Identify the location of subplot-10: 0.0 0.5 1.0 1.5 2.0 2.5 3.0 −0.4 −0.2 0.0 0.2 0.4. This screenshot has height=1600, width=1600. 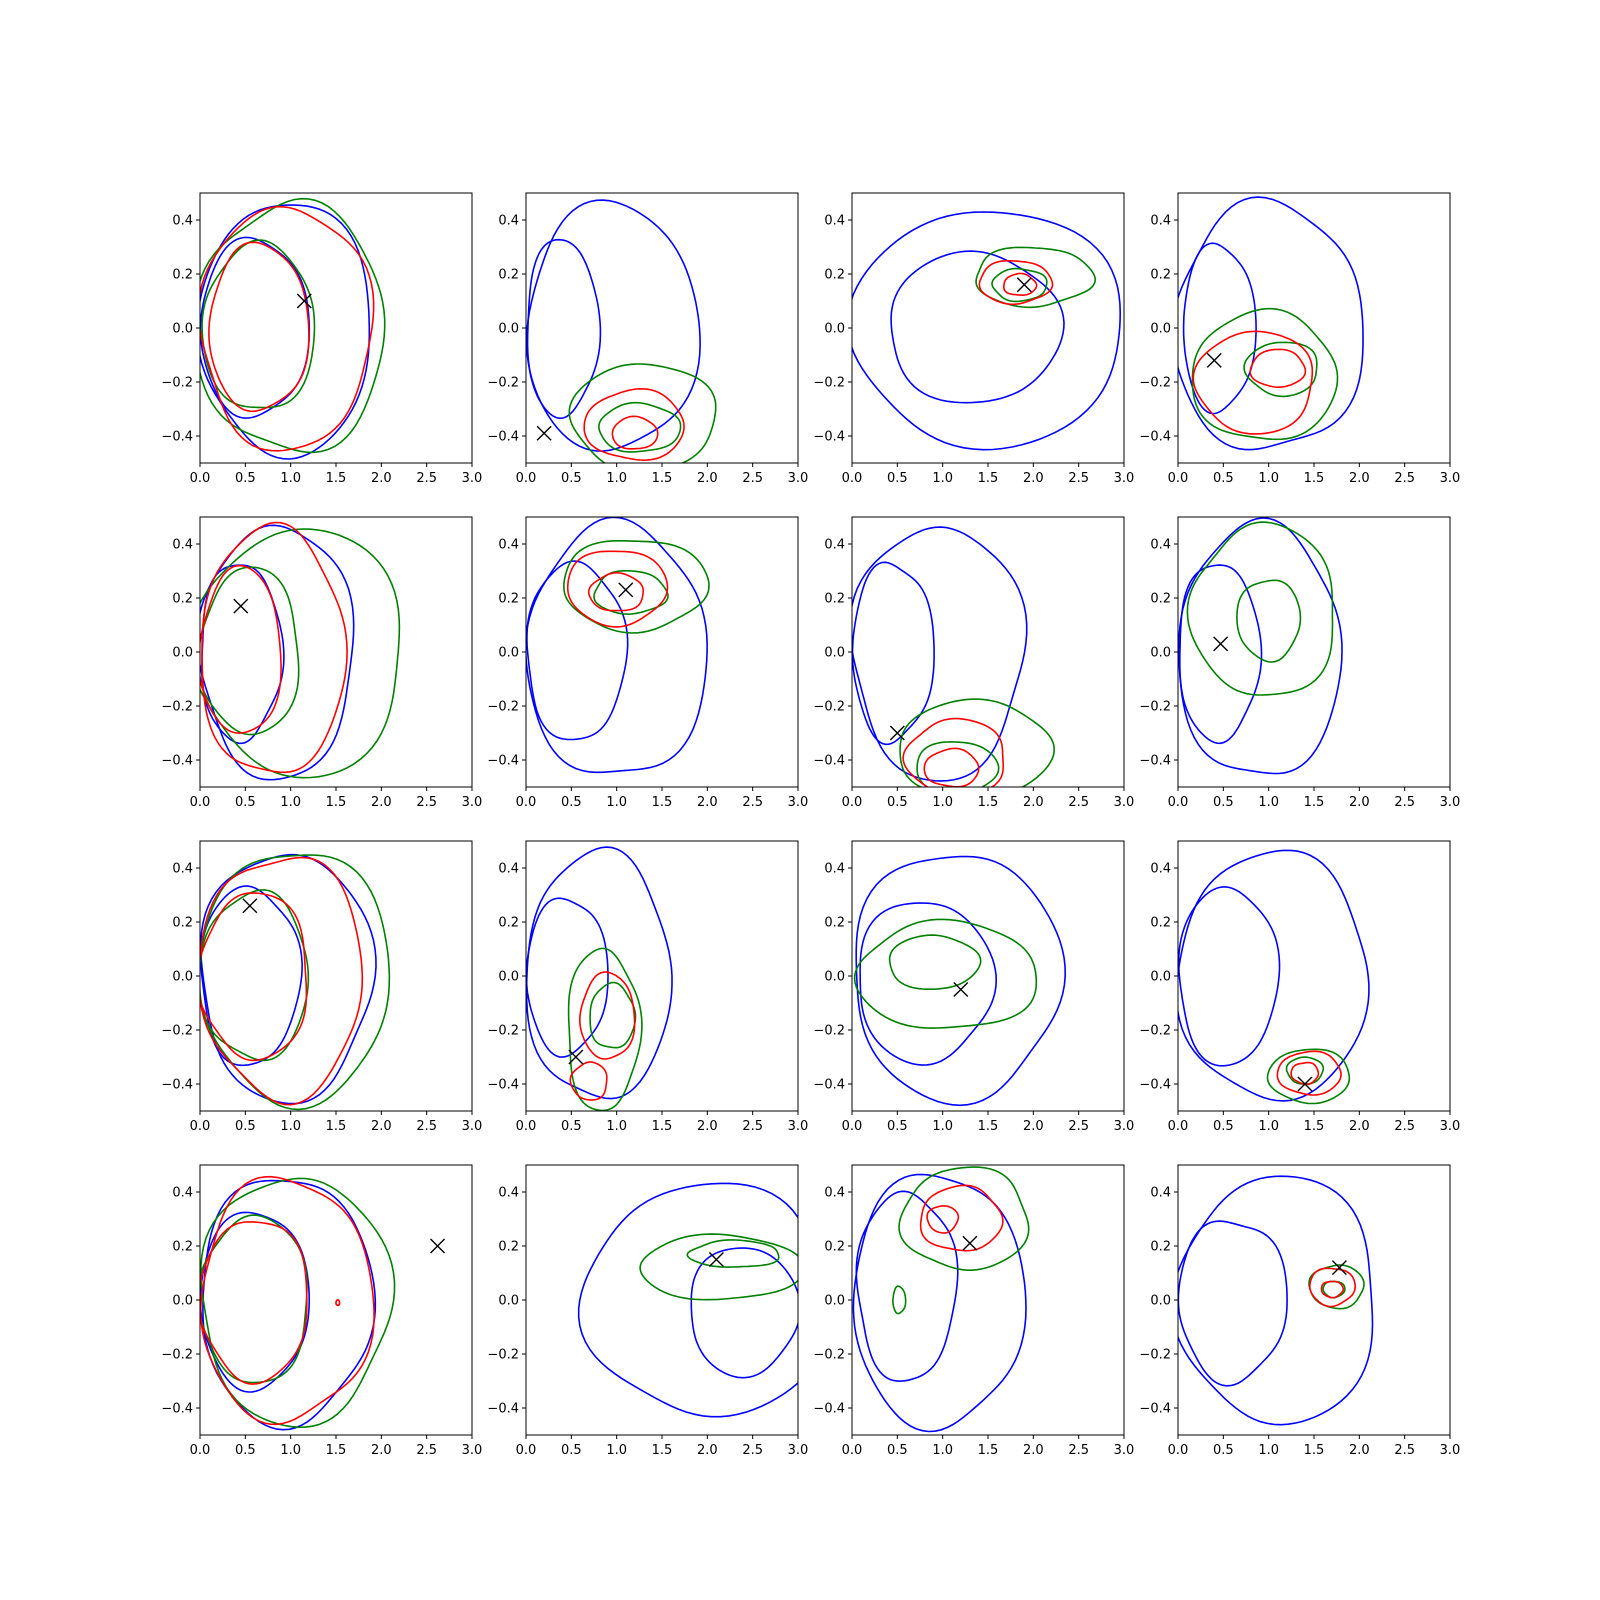
(647, 987).